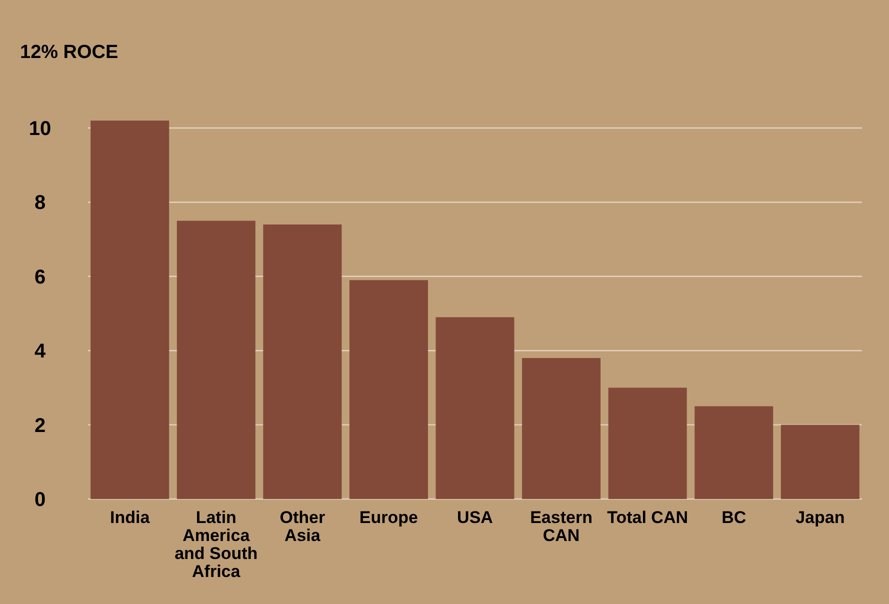 This screenshot has width=889, height=604. Describe the element at coordinates (475, 517) in the screenshot. I see `x-tick-label: USA` at that location.